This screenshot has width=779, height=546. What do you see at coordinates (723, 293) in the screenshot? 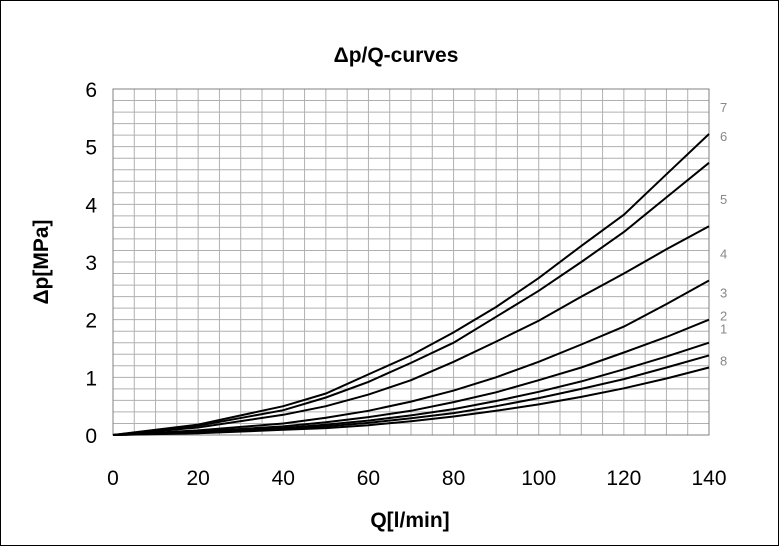
I see `curve-label-3: 3` at bounding box center [723, 293].